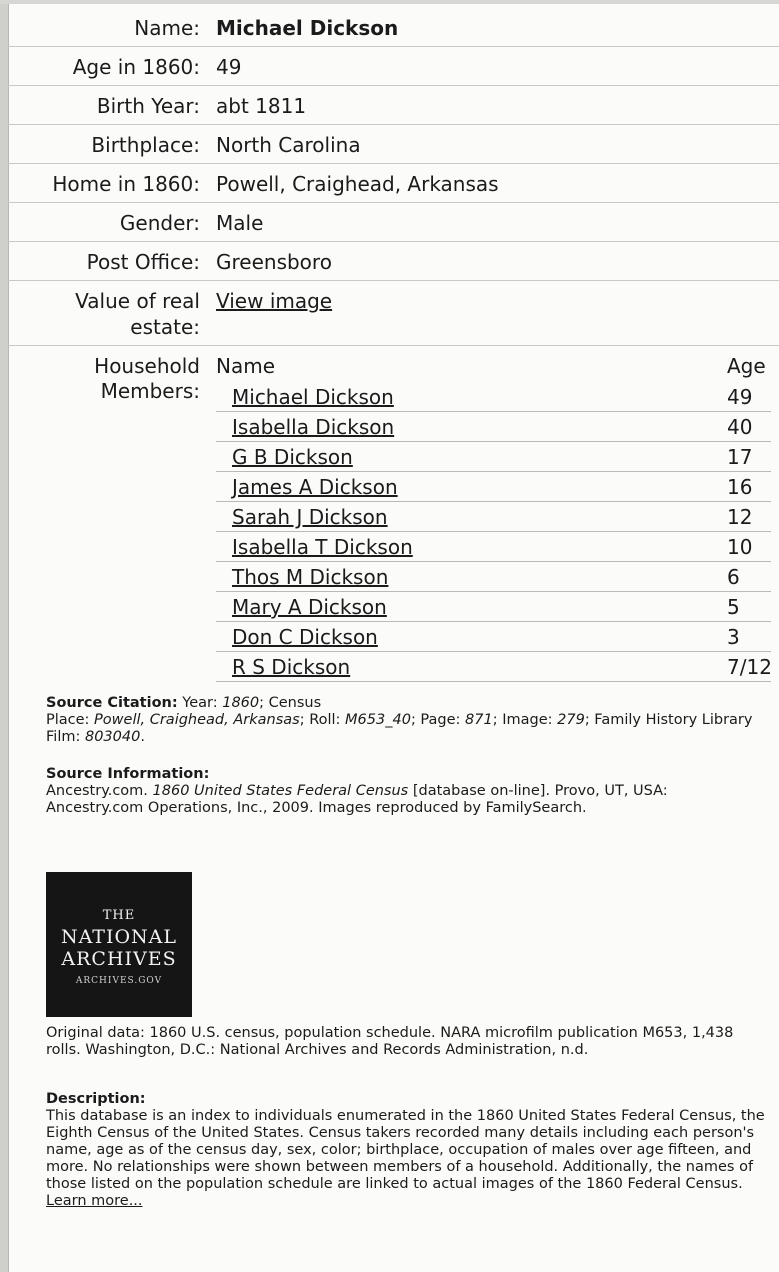  Describe the element at coordinates (740, 427) in the screenshot. I see `household-member-age: 40` at that location.